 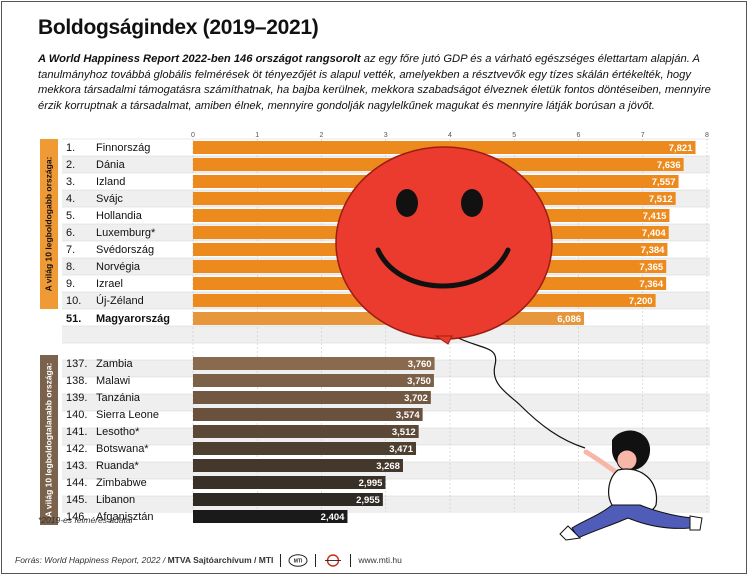 What do you see at coordinates (653, 250) in the screenshot?
I see `value-label: 7,384` at bounding box center [653, 250].